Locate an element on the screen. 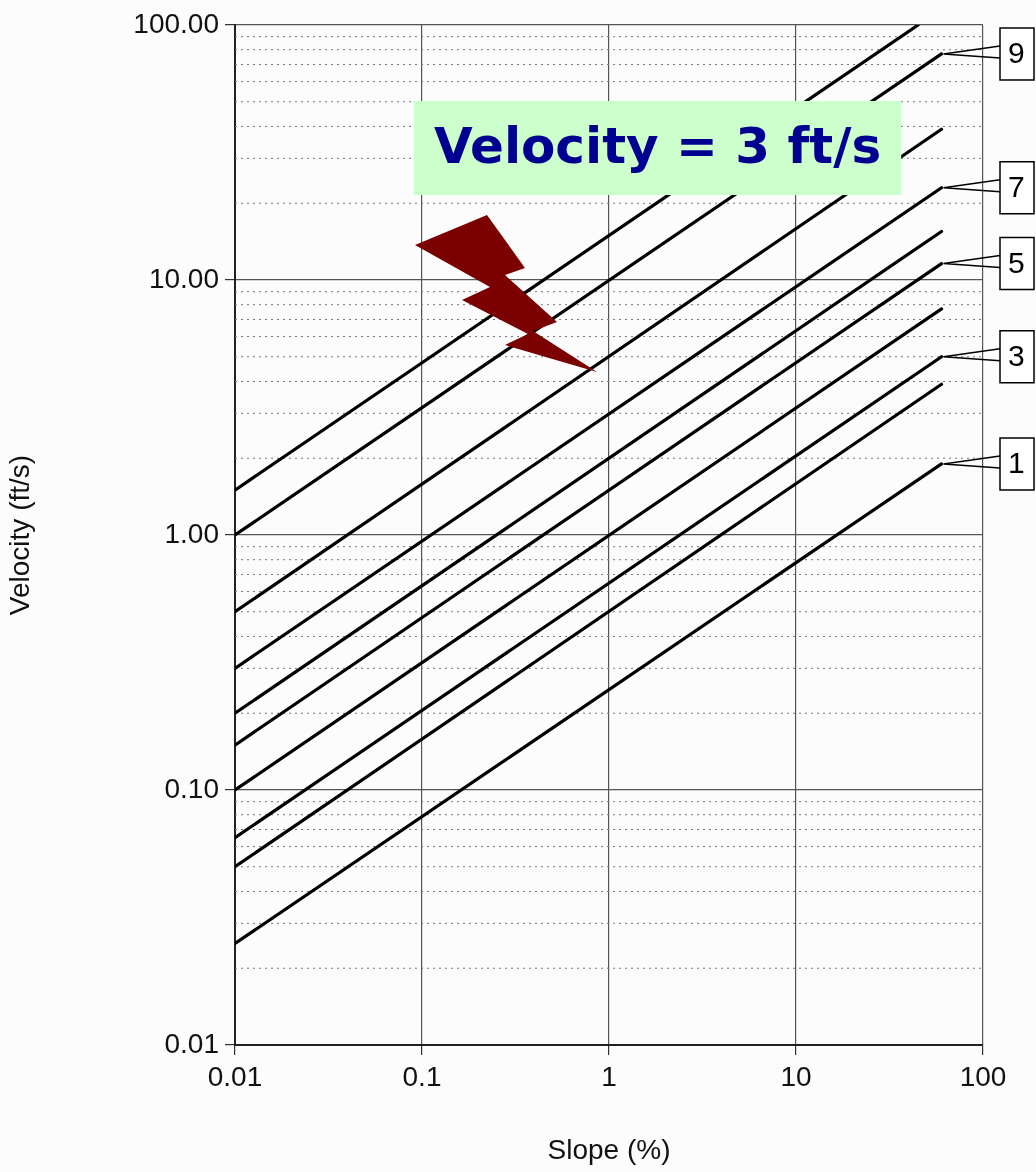  y-axis-title: Velocity (ft/s) is located at coordinates (19, 535).